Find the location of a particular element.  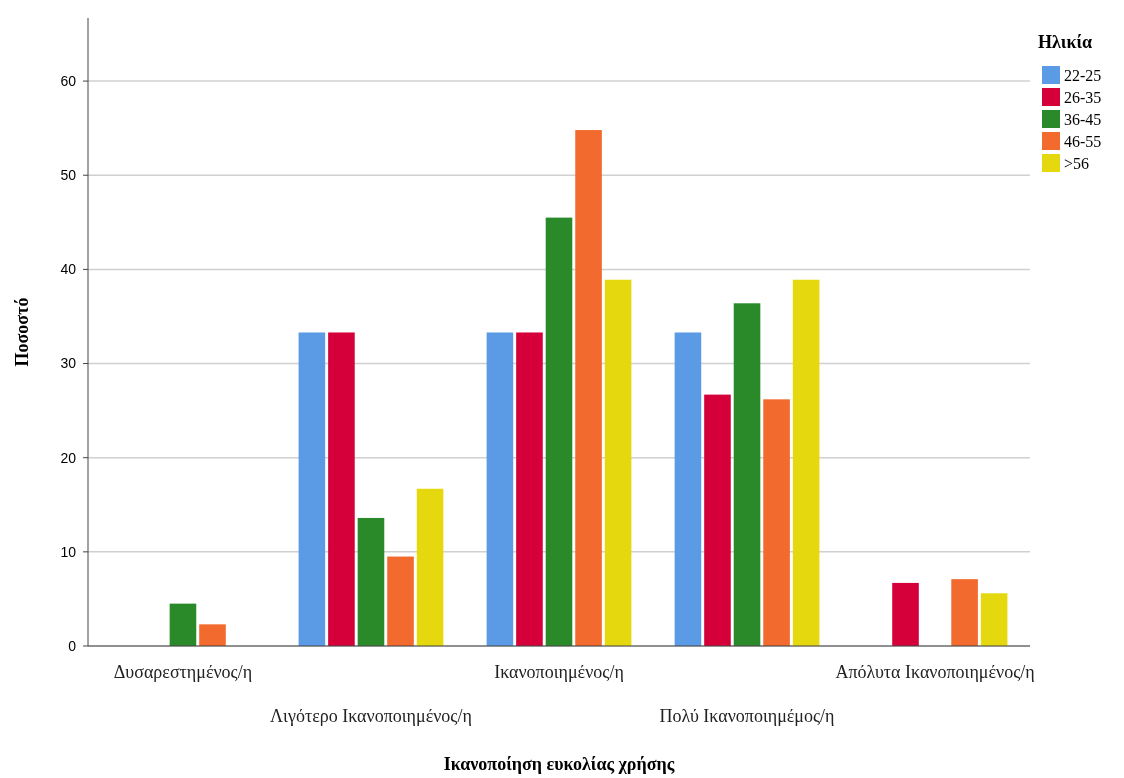

legend-label: 26-35 is located at coordinates (1083, 97).